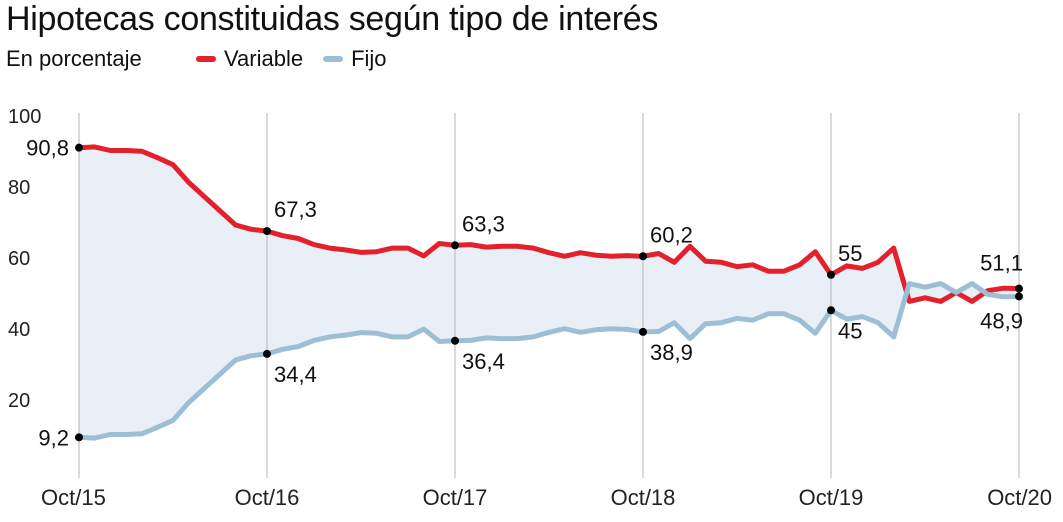 The image size is (1063, 522). What do you see at coordinates (671, 234) in the screenshot?
I see `data-label: 60,2` at bounding box center [671, 234].